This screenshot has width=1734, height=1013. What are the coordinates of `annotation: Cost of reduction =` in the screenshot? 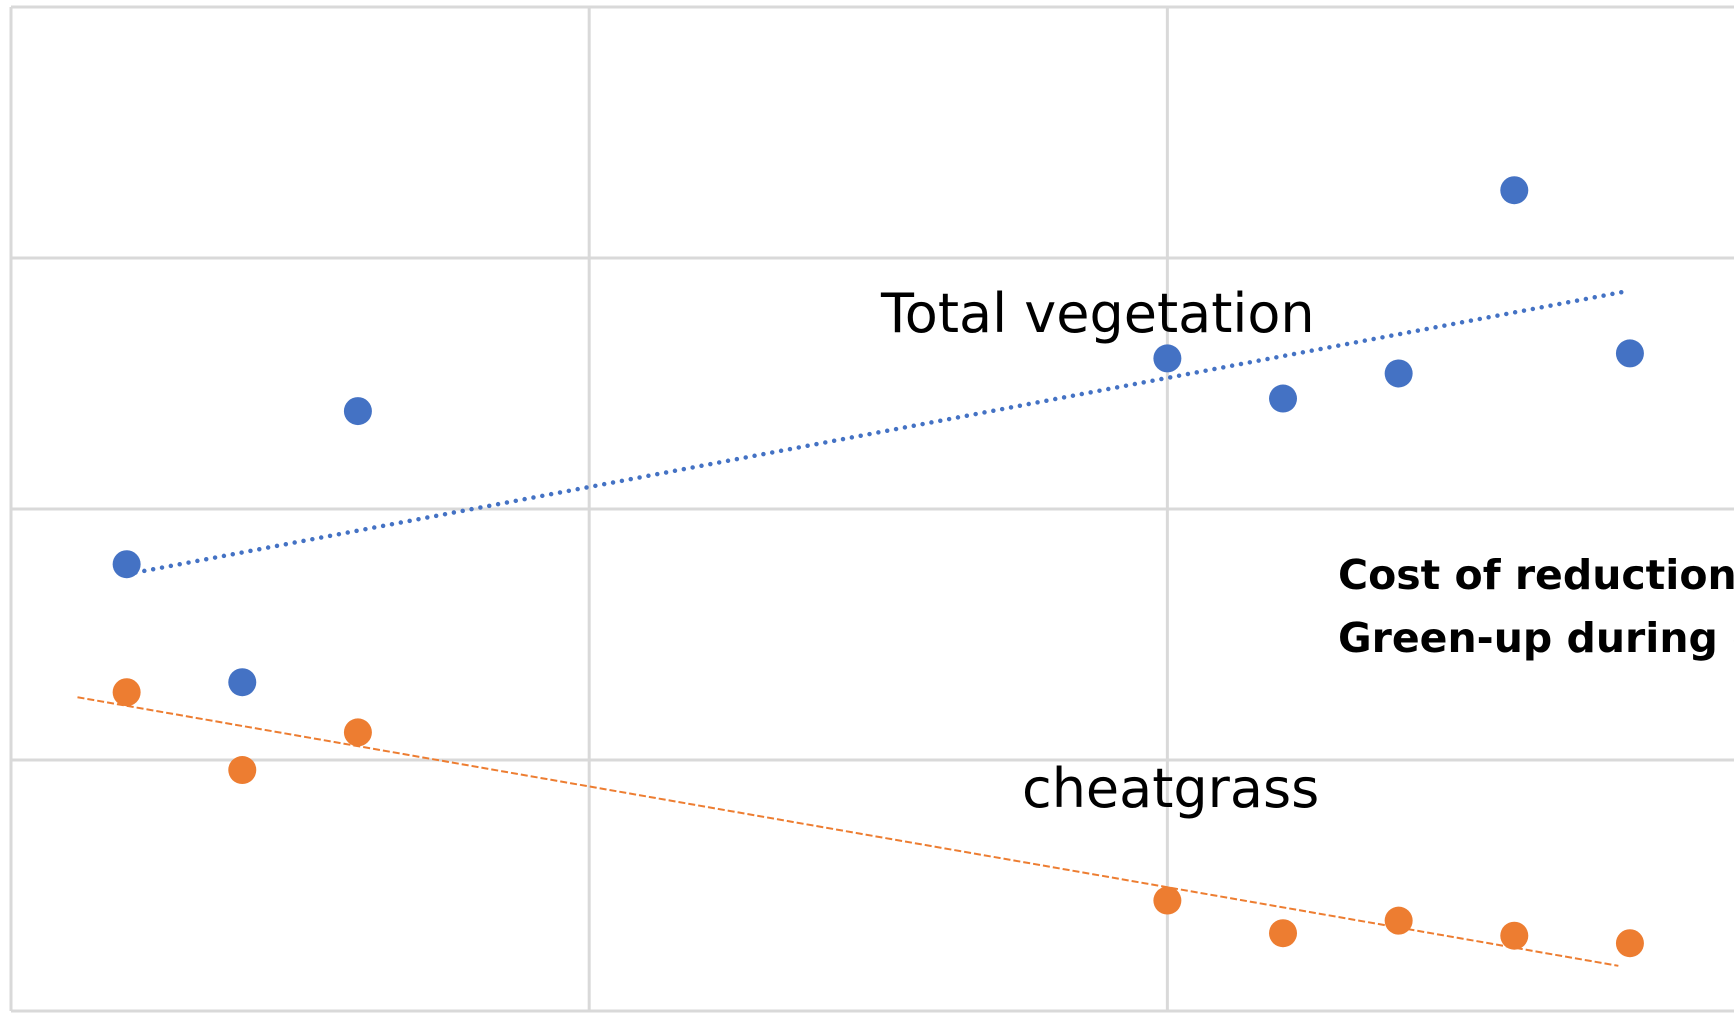 It's located at (1536, 575).